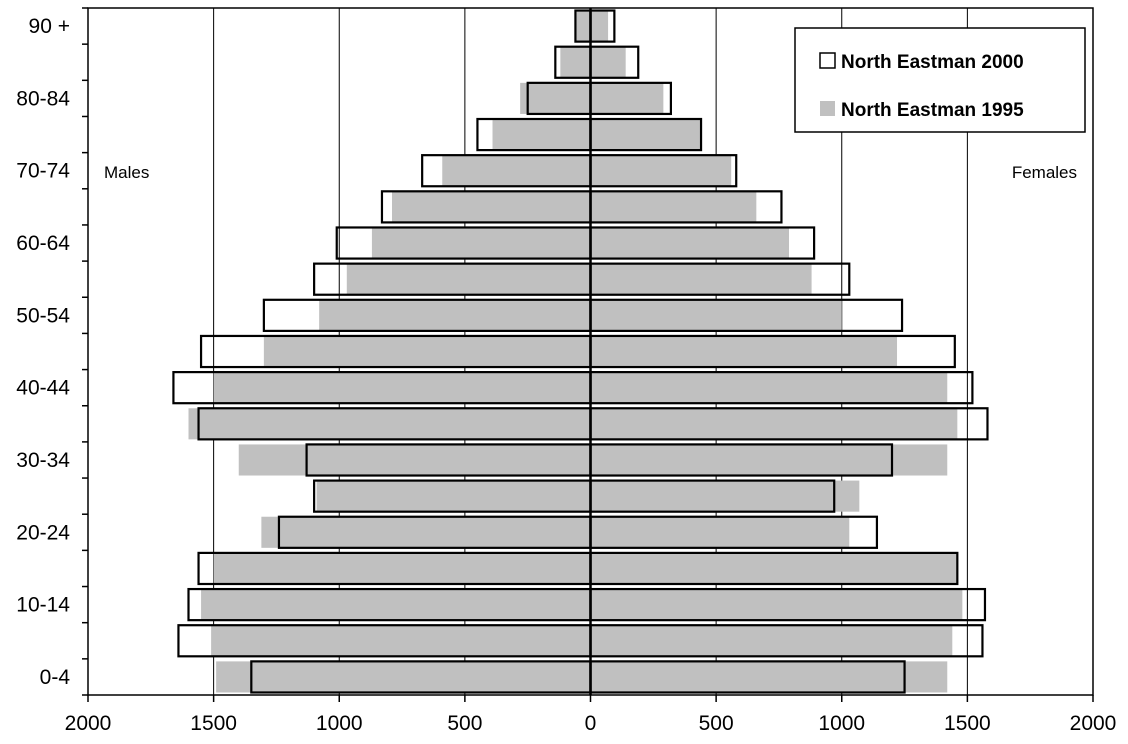  I want to click on females-side-label: Females, so click(1044, 172).